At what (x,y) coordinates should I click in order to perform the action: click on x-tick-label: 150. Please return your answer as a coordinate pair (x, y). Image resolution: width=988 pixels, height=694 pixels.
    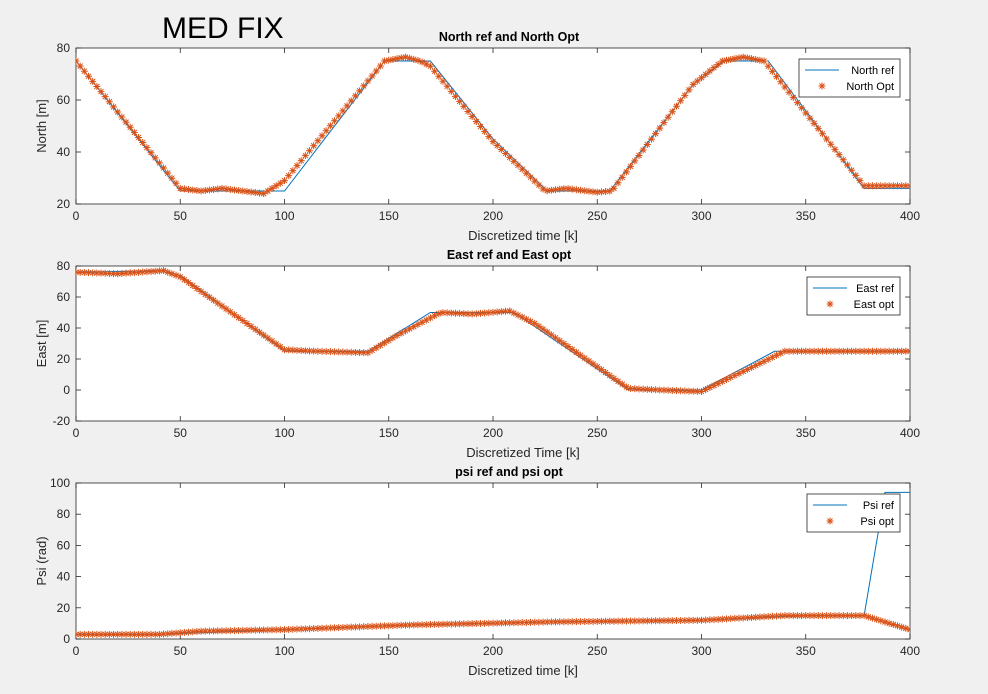
    Looking at the image, I should click on (389, 216).